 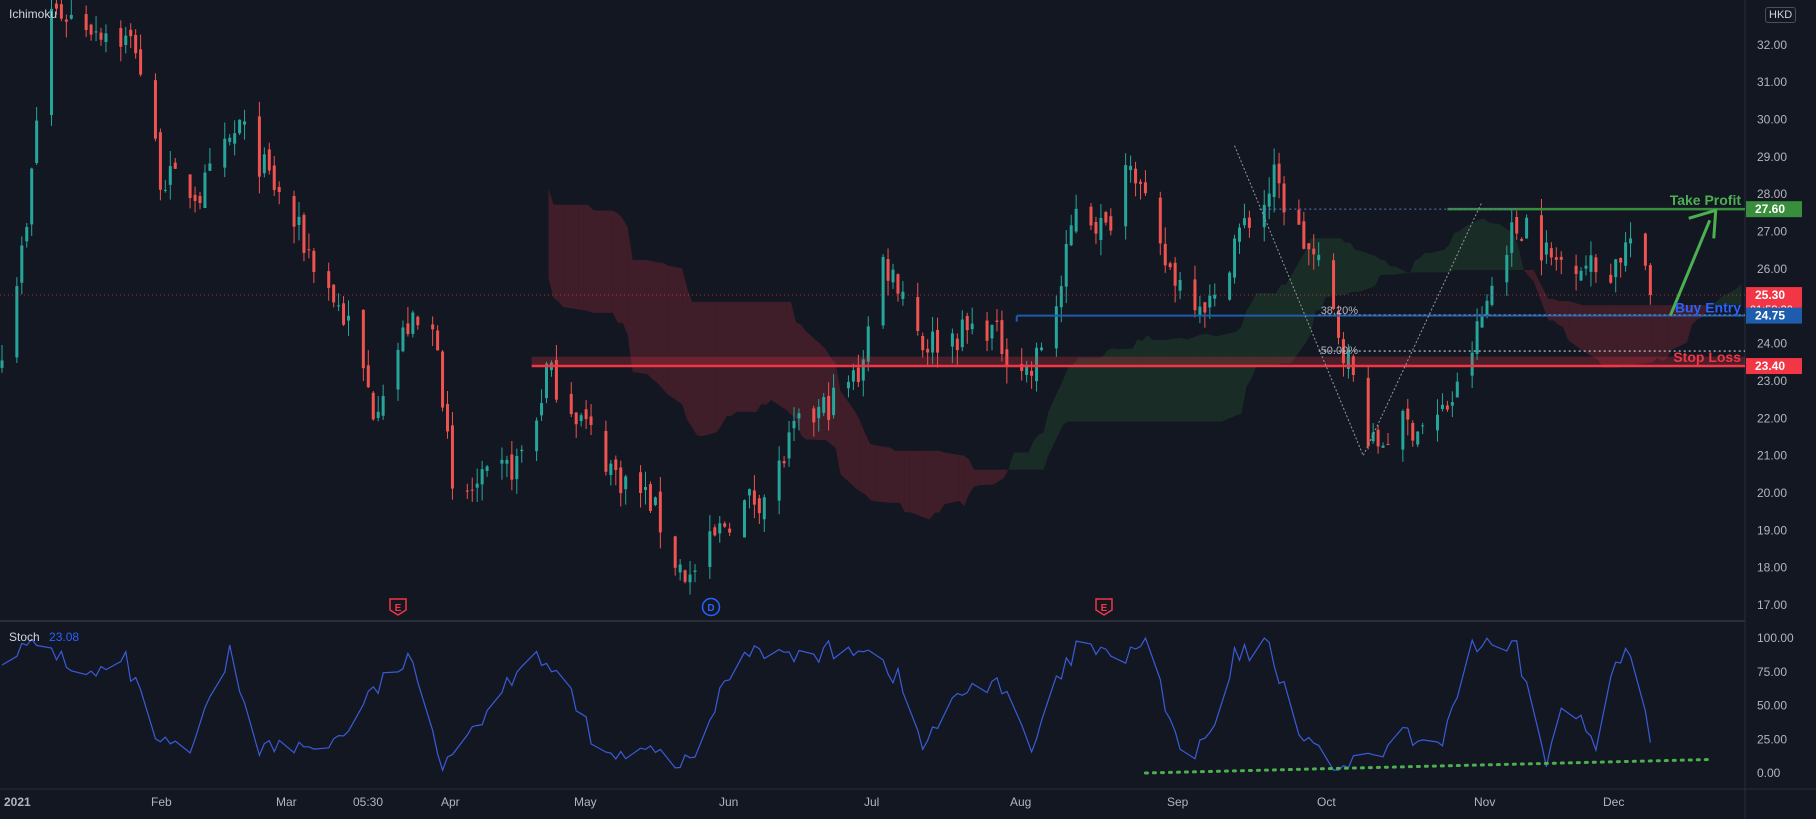 What do you see at coordinates (1707, 357) in the screenshot?
I see `annotation-stop-loss: Stop Loss` at bounding box center [1707, 357].